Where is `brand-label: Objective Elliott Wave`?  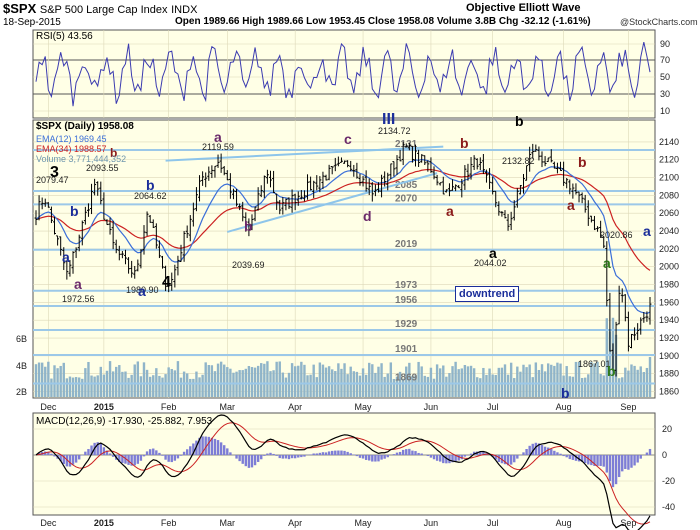
brand-label: Objective Elliott Wave is located at coordinates (523, 8).